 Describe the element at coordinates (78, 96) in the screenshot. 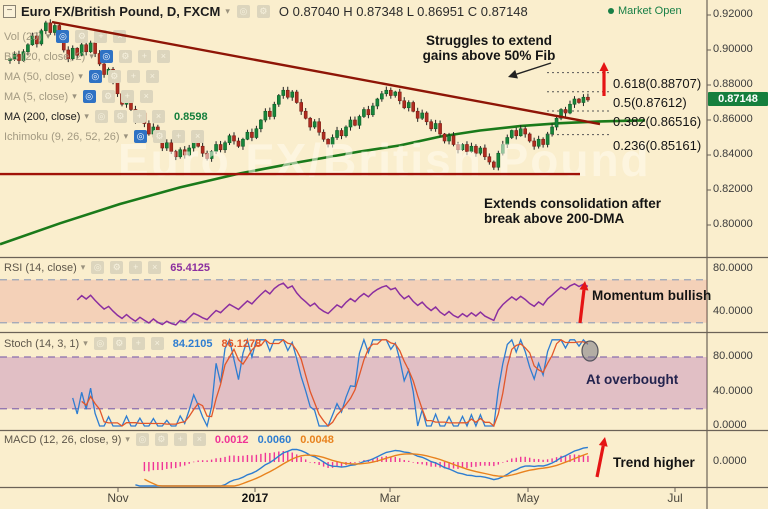

I see `indicator-row-ma: MA (5, close) ▾ ◎ ⚙ + ×` at that location.